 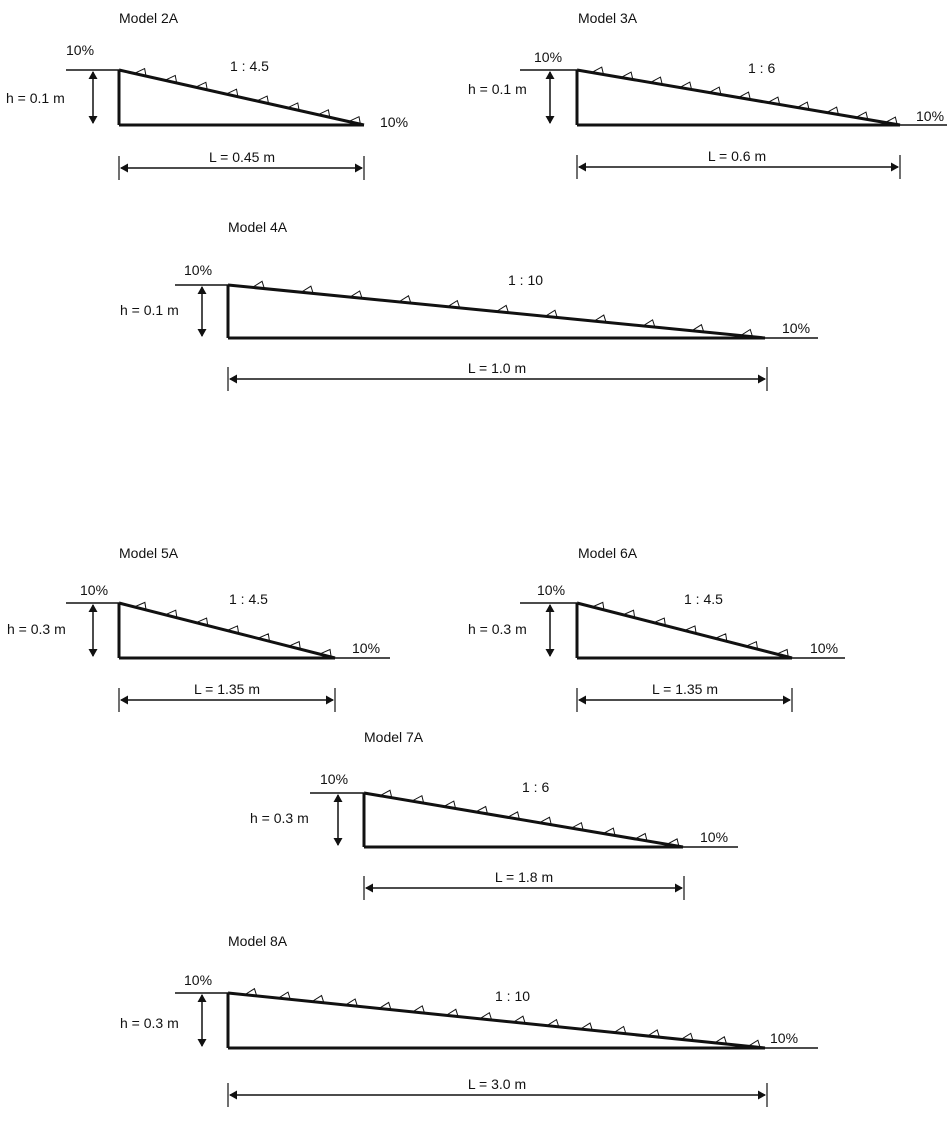 I want to click on model-title: Model 6A, so click(x=608, y=553).